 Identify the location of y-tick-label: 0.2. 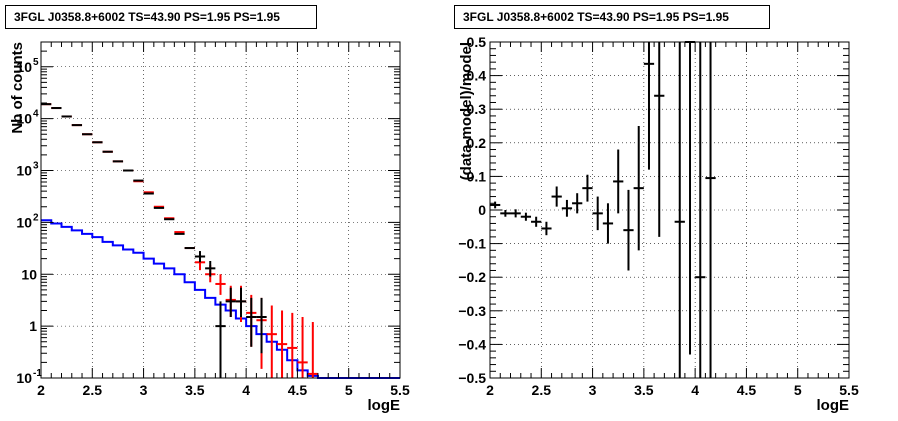
(477, 143).